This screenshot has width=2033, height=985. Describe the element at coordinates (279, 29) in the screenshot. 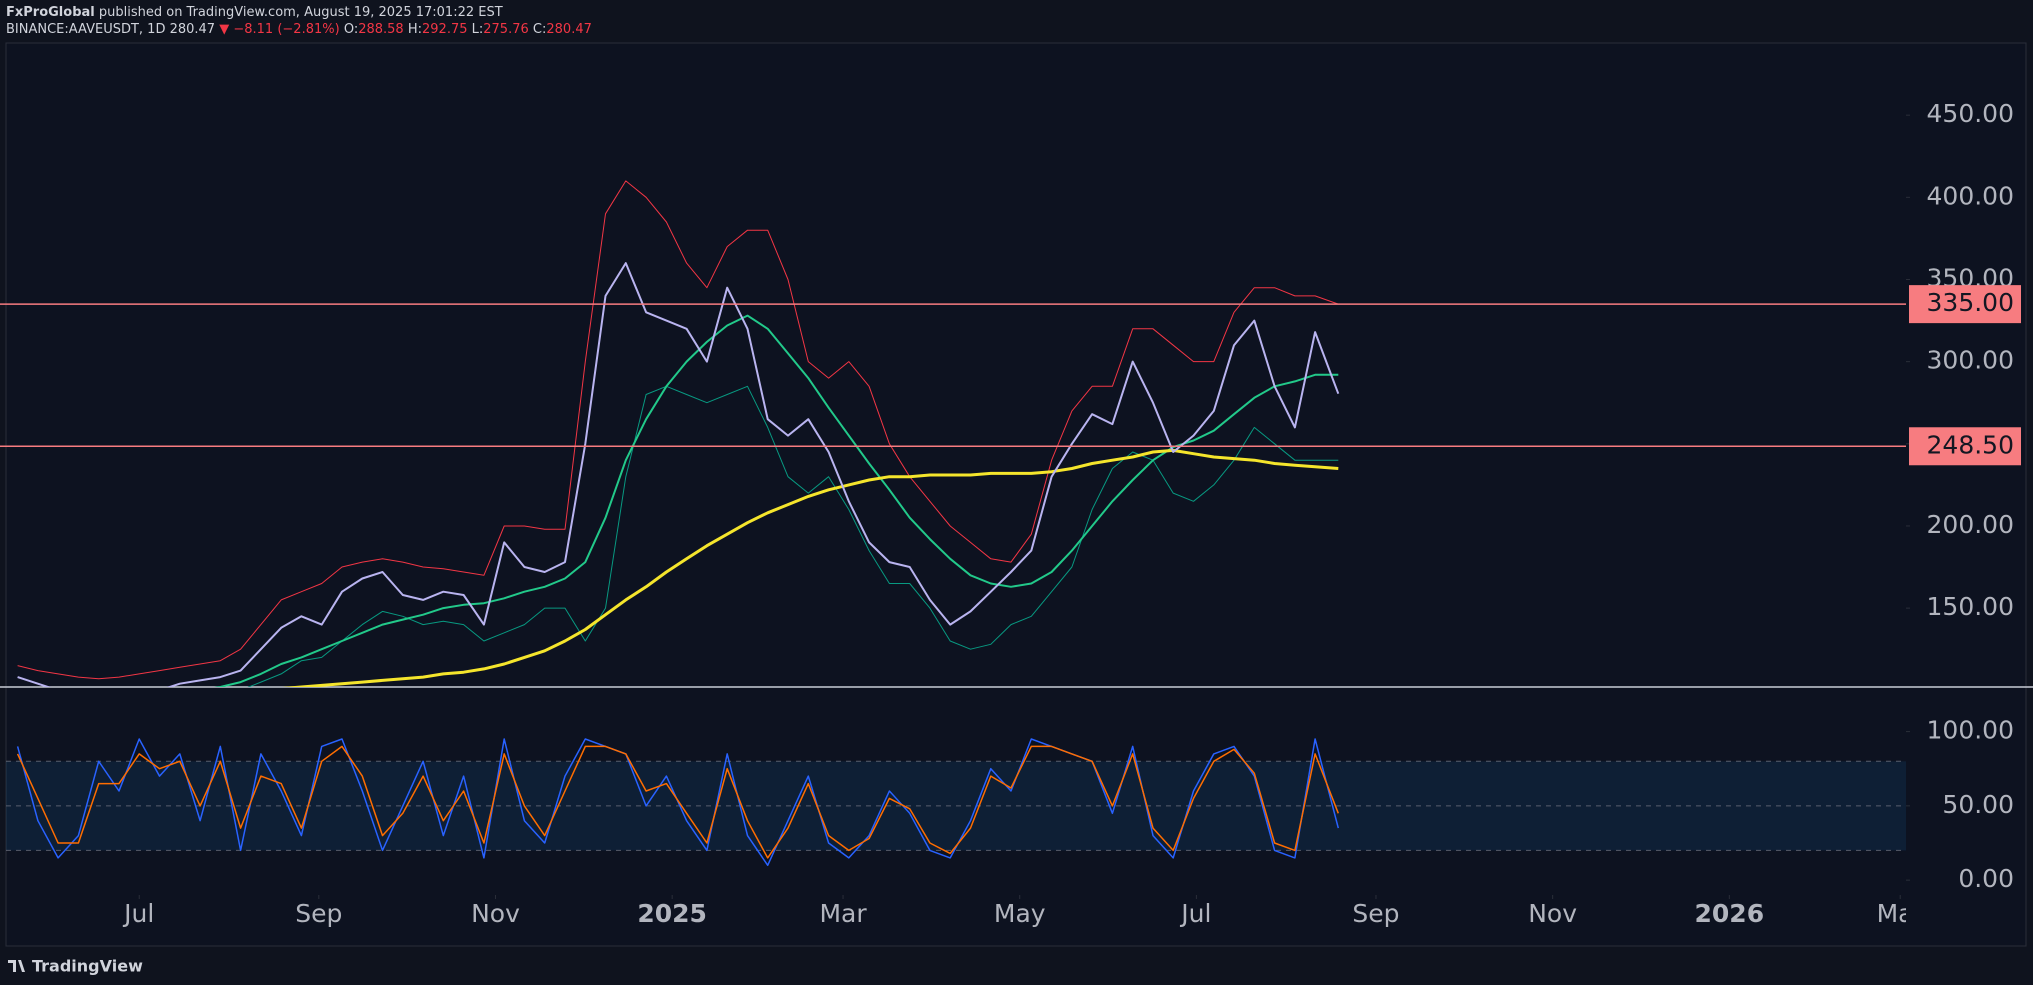

I see `change: ▼ −8.11 (−2.81%)` at that location.